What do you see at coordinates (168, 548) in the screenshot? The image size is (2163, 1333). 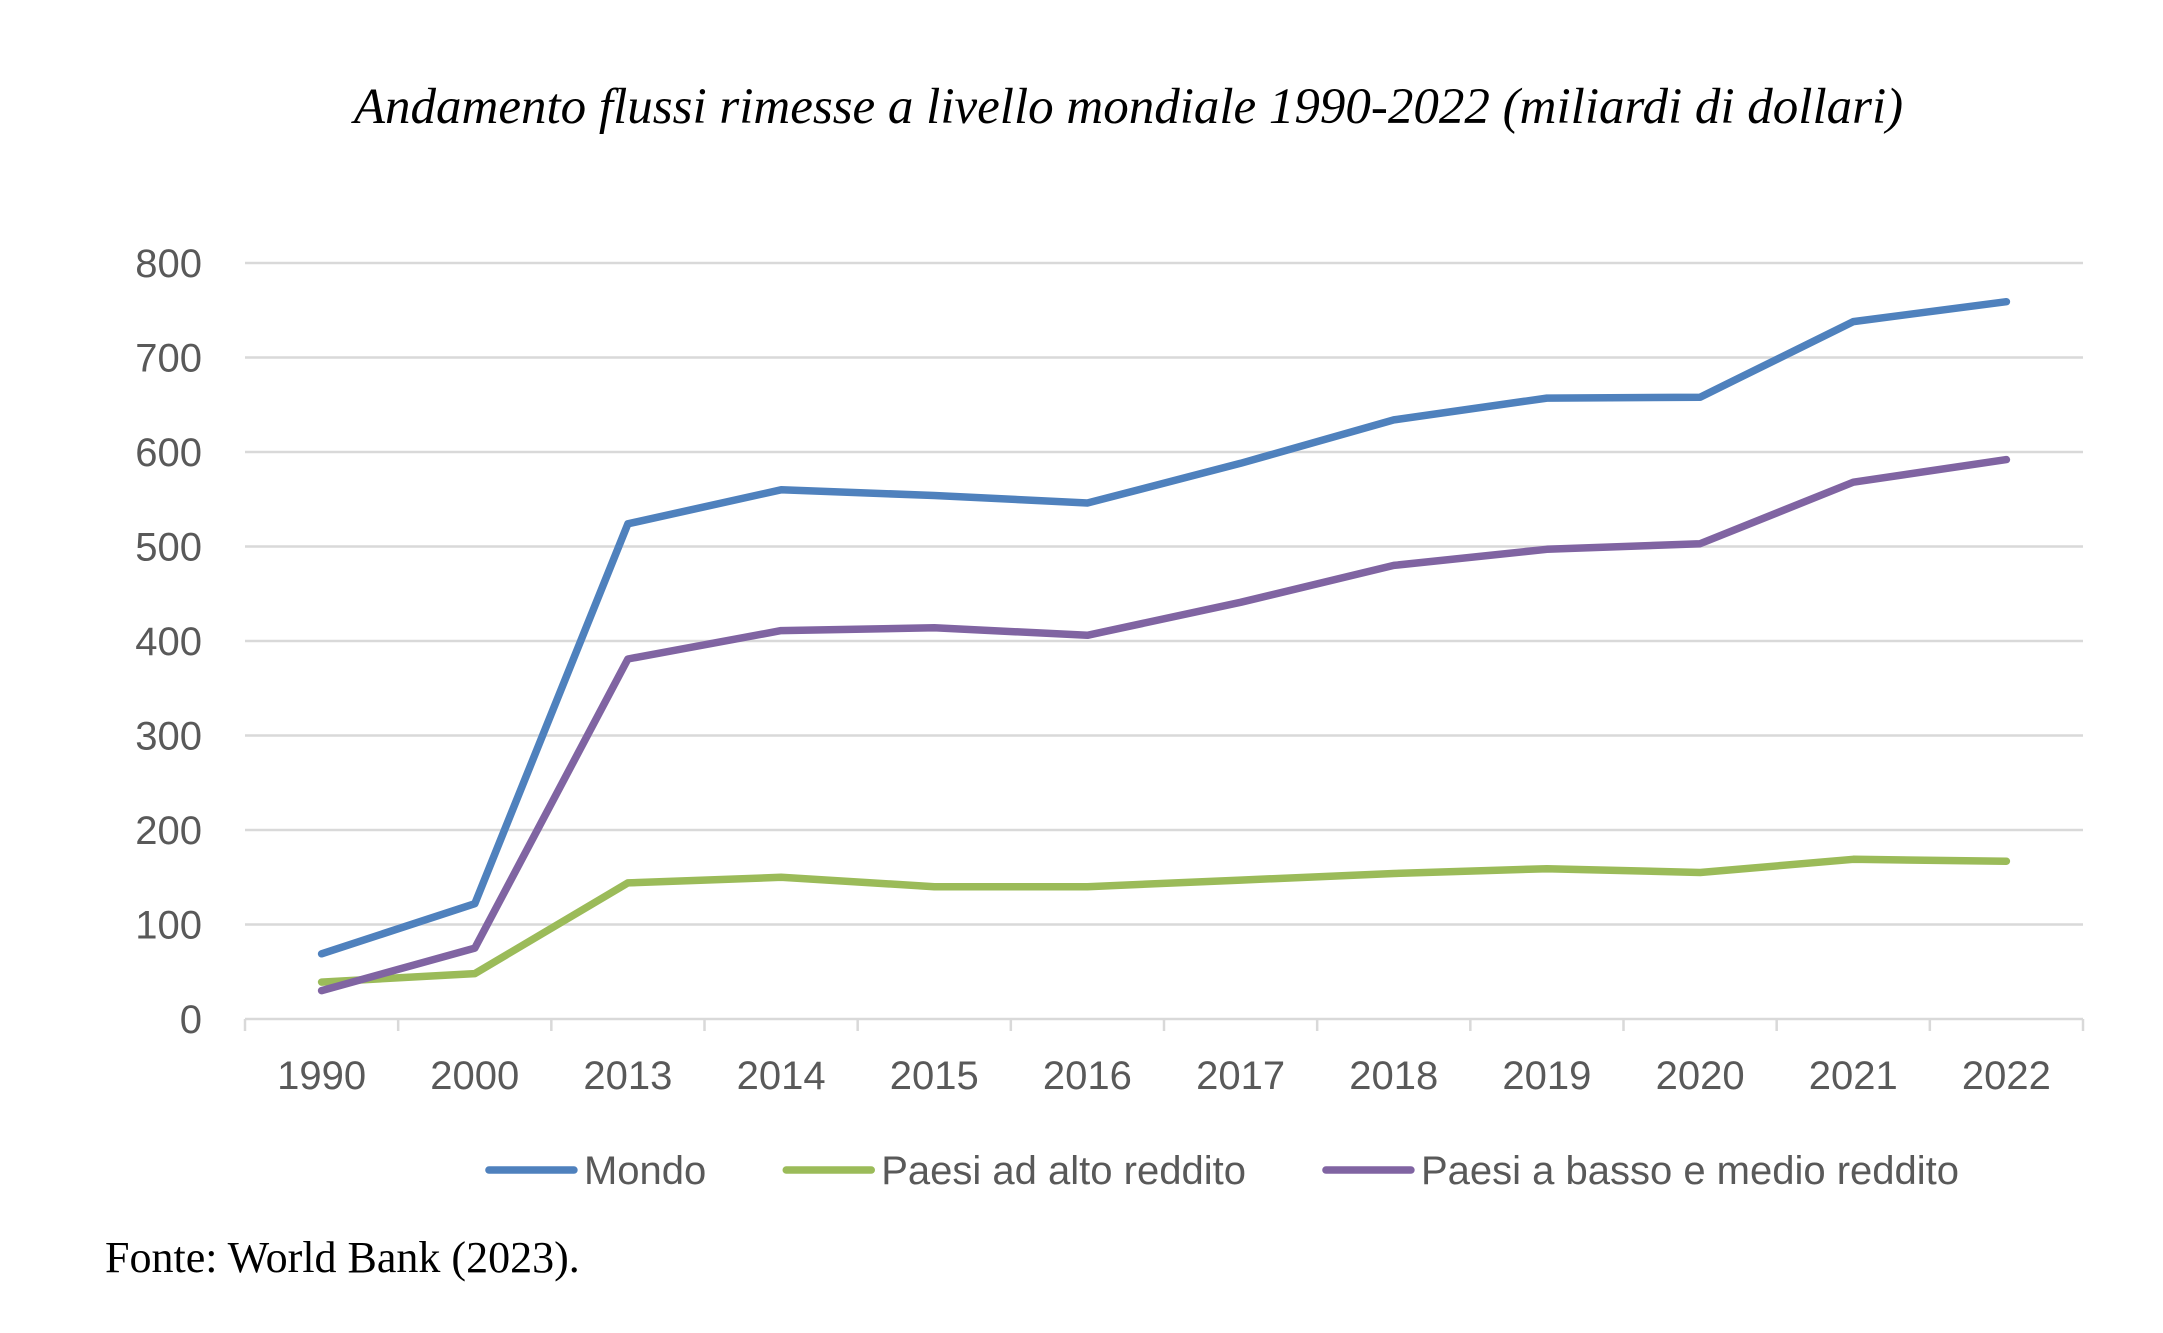 I see `y-tick-label: 500` at bounding box center [168, 548].